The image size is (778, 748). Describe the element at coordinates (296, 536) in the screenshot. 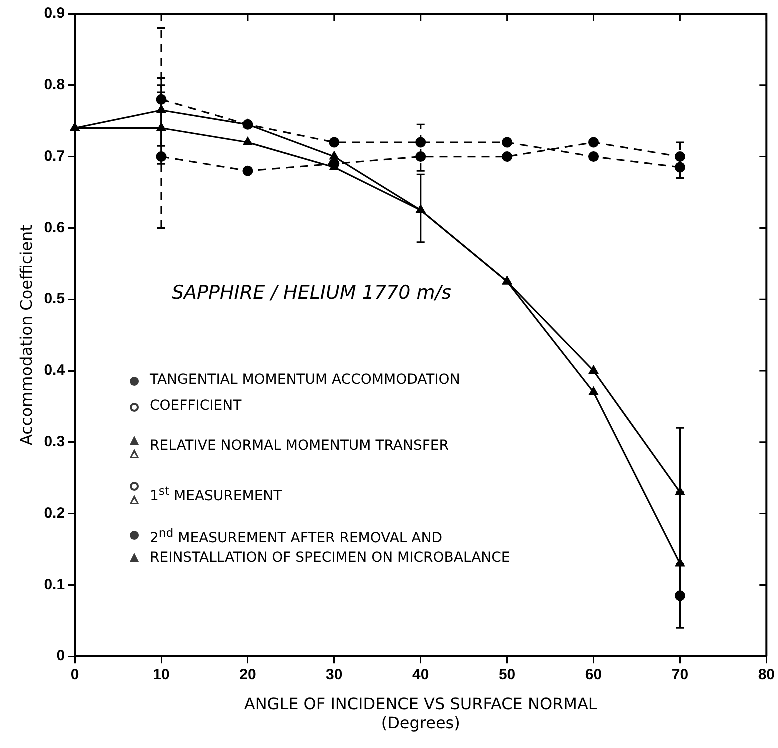

I see `annotation: 2$^{nd}$ MEASUREMENT AFTER REMOVAL AND` at that location.